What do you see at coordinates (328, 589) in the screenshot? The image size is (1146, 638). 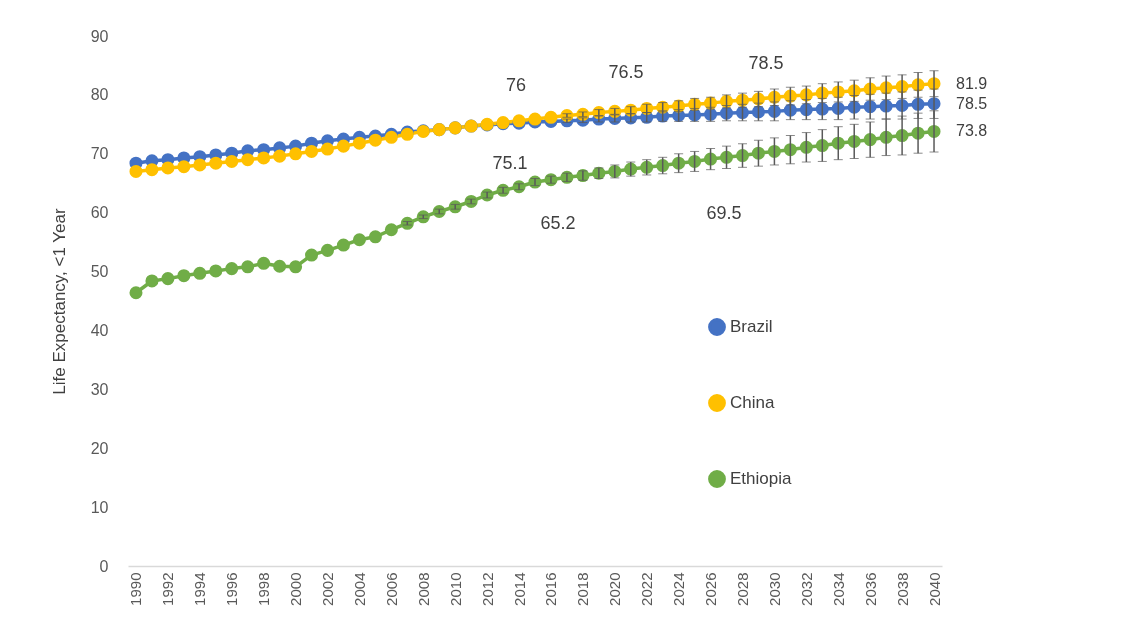 I see `x-tick-label: 2002` at bounding box center [328, 589].